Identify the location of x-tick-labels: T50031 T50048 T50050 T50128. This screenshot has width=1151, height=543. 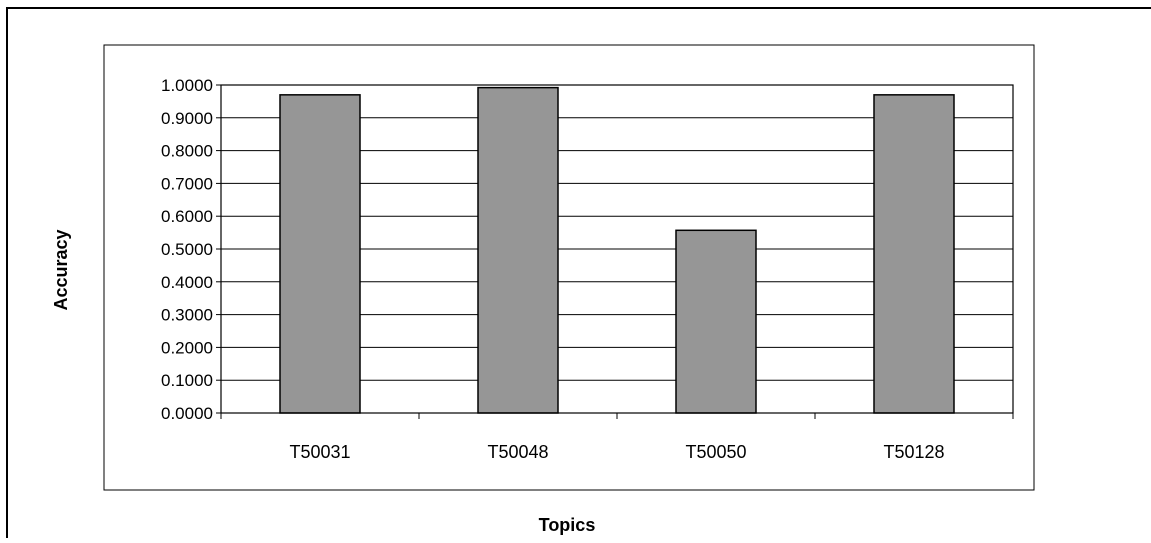
(616, 452).